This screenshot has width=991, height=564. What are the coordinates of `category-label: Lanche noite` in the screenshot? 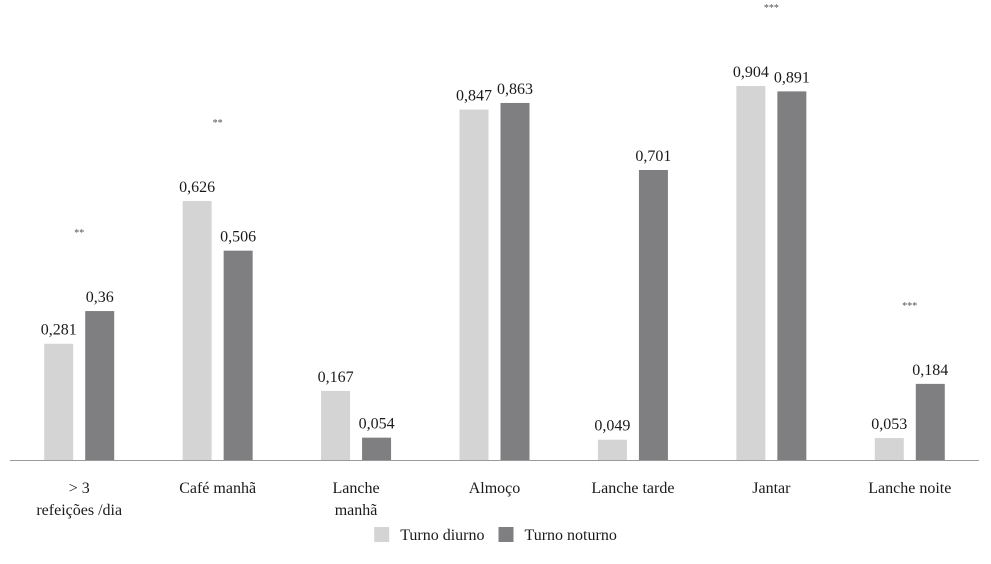 It's located at (909, 488).